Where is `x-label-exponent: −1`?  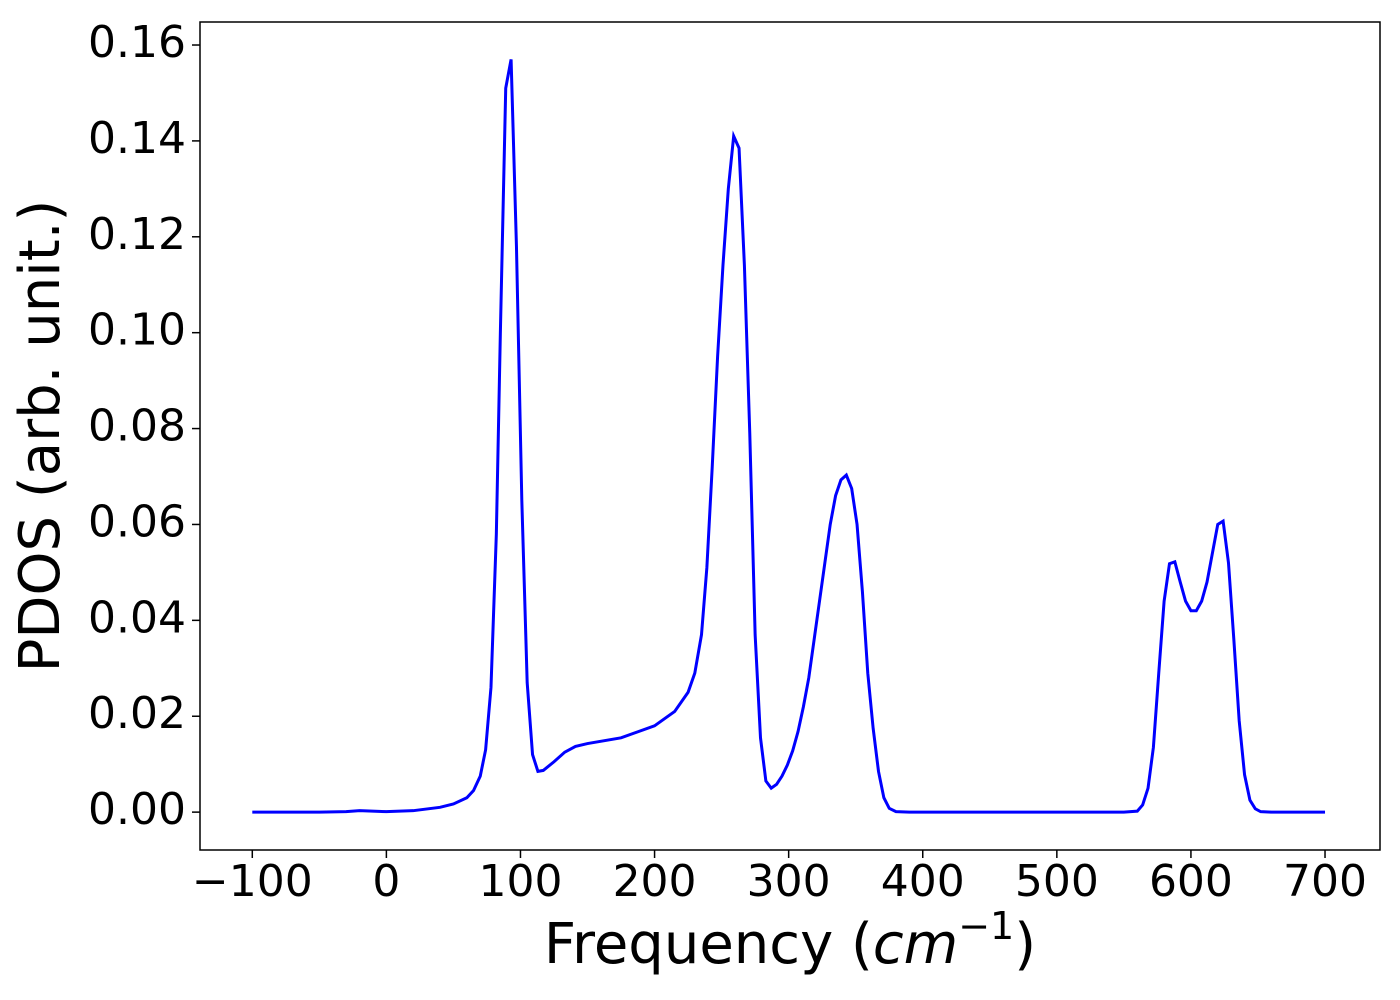 x-label-exponent: −1 is located at coordinates (986, 926).